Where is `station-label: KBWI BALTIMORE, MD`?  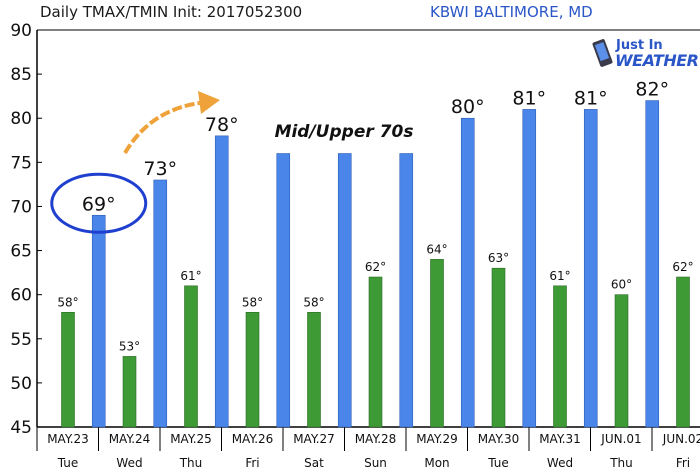
station-label: KBWI BALTIMORE, MD is located at coordinates (511, 12).